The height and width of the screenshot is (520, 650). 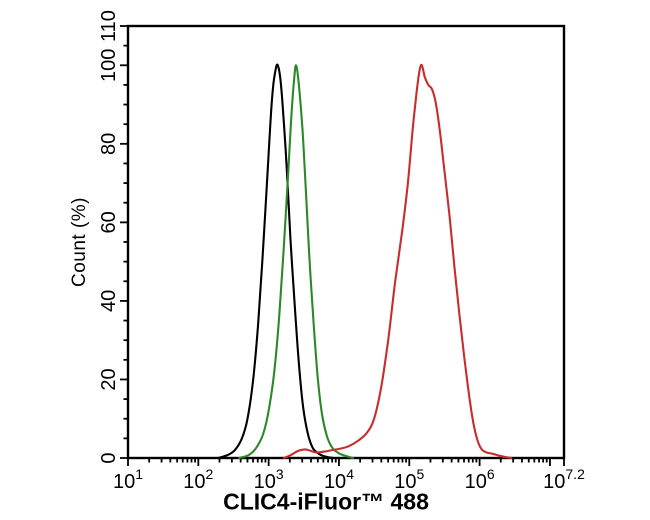 What do you see at coordinates (109, 457) in the screenshot?
I see `y-tick-label: 0` at bounding box center [109, 457].